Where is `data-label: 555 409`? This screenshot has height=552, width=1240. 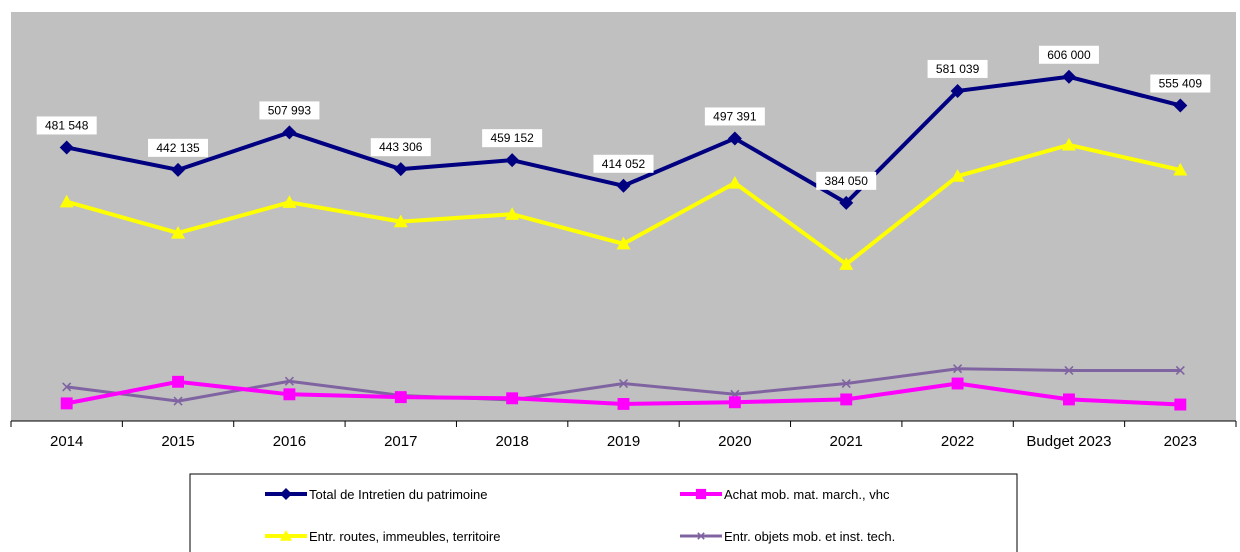 data-label: 555 409 is located at coordinates (1180, 83).